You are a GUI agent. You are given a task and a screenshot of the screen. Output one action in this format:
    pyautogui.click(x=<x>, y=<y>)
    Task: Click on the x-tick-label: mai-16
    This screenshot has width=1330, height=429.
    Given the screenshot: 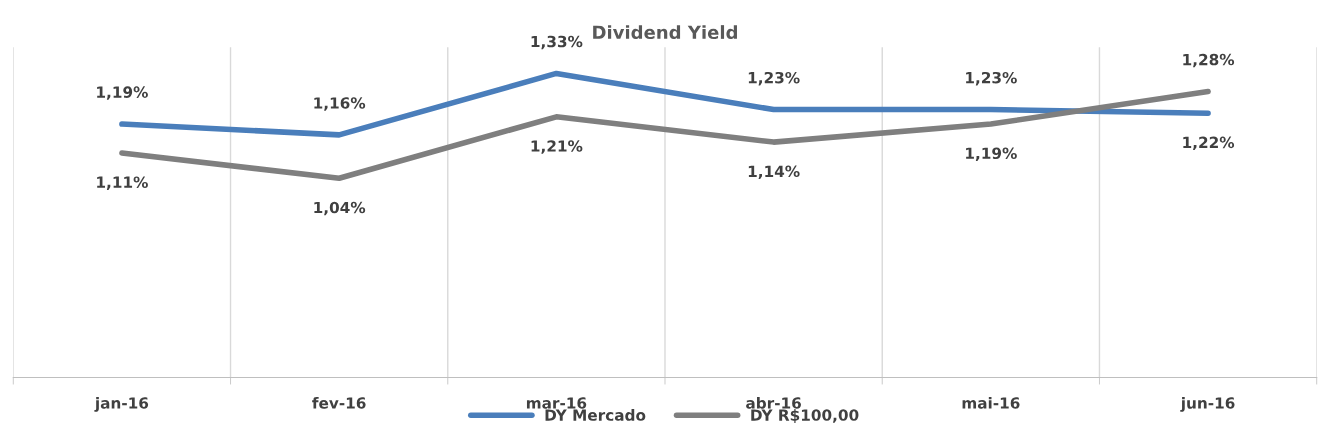 What is the action you would take?
    pyautogui.click(x=991, y=402)
    